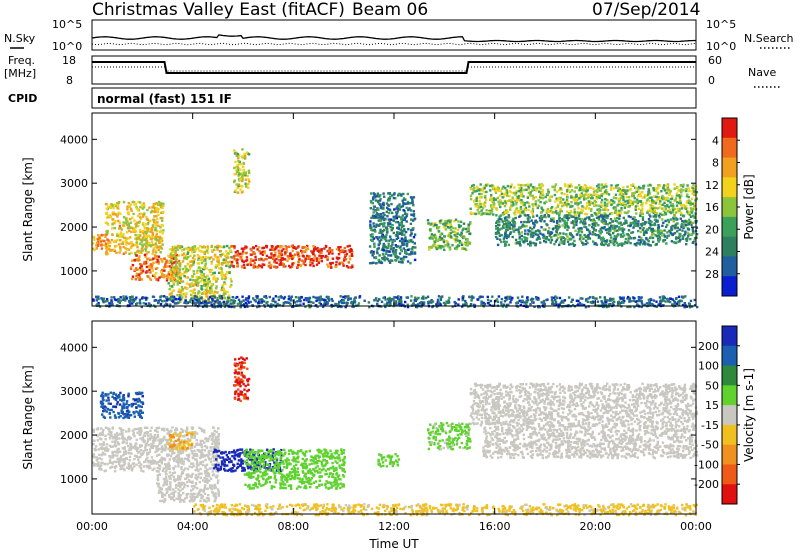 This screenshot has width=800, height=554. What do you see at coordinates (390, 10) in the screenshot?
I see `beam-label: Beam 06` at bounding box center [390, 10].